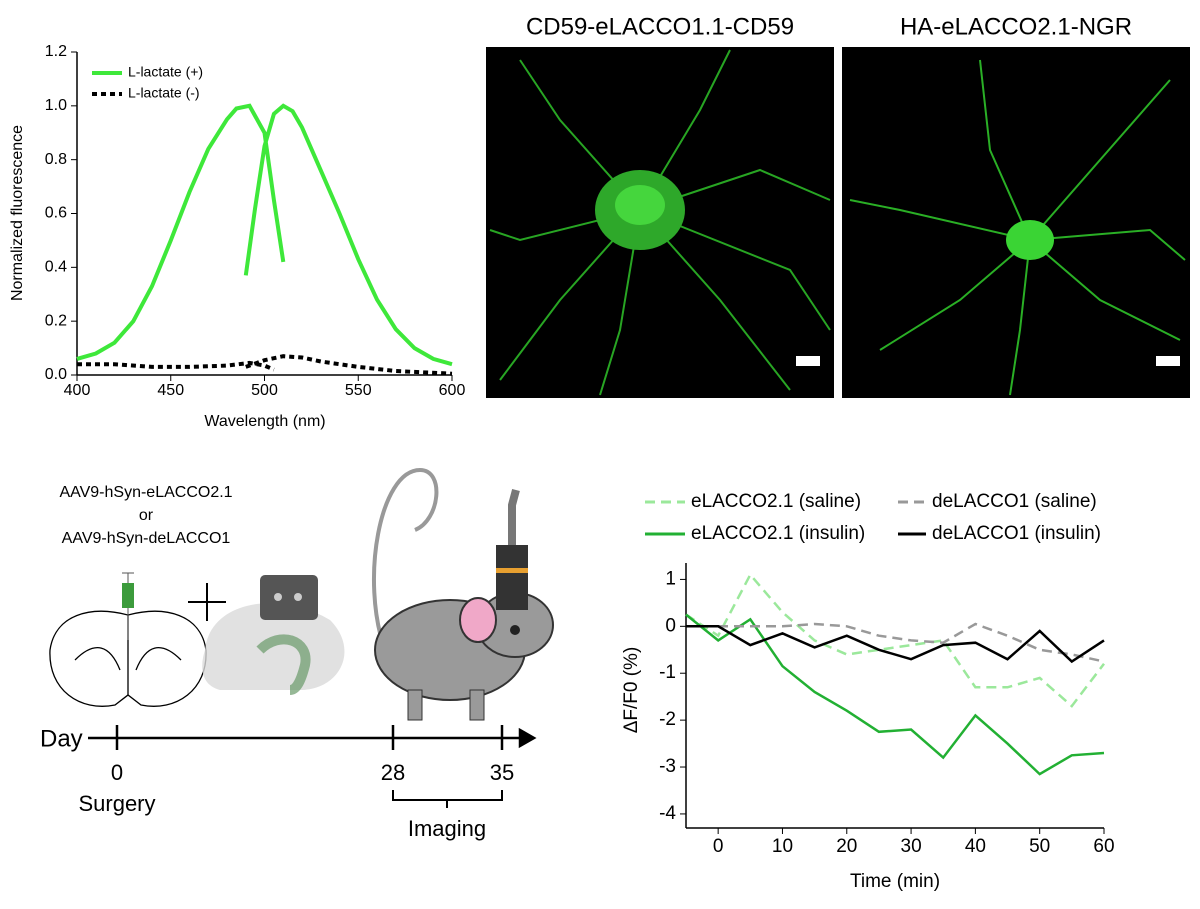  I want to click on bracket-label: Imaging, so click(447, 828).